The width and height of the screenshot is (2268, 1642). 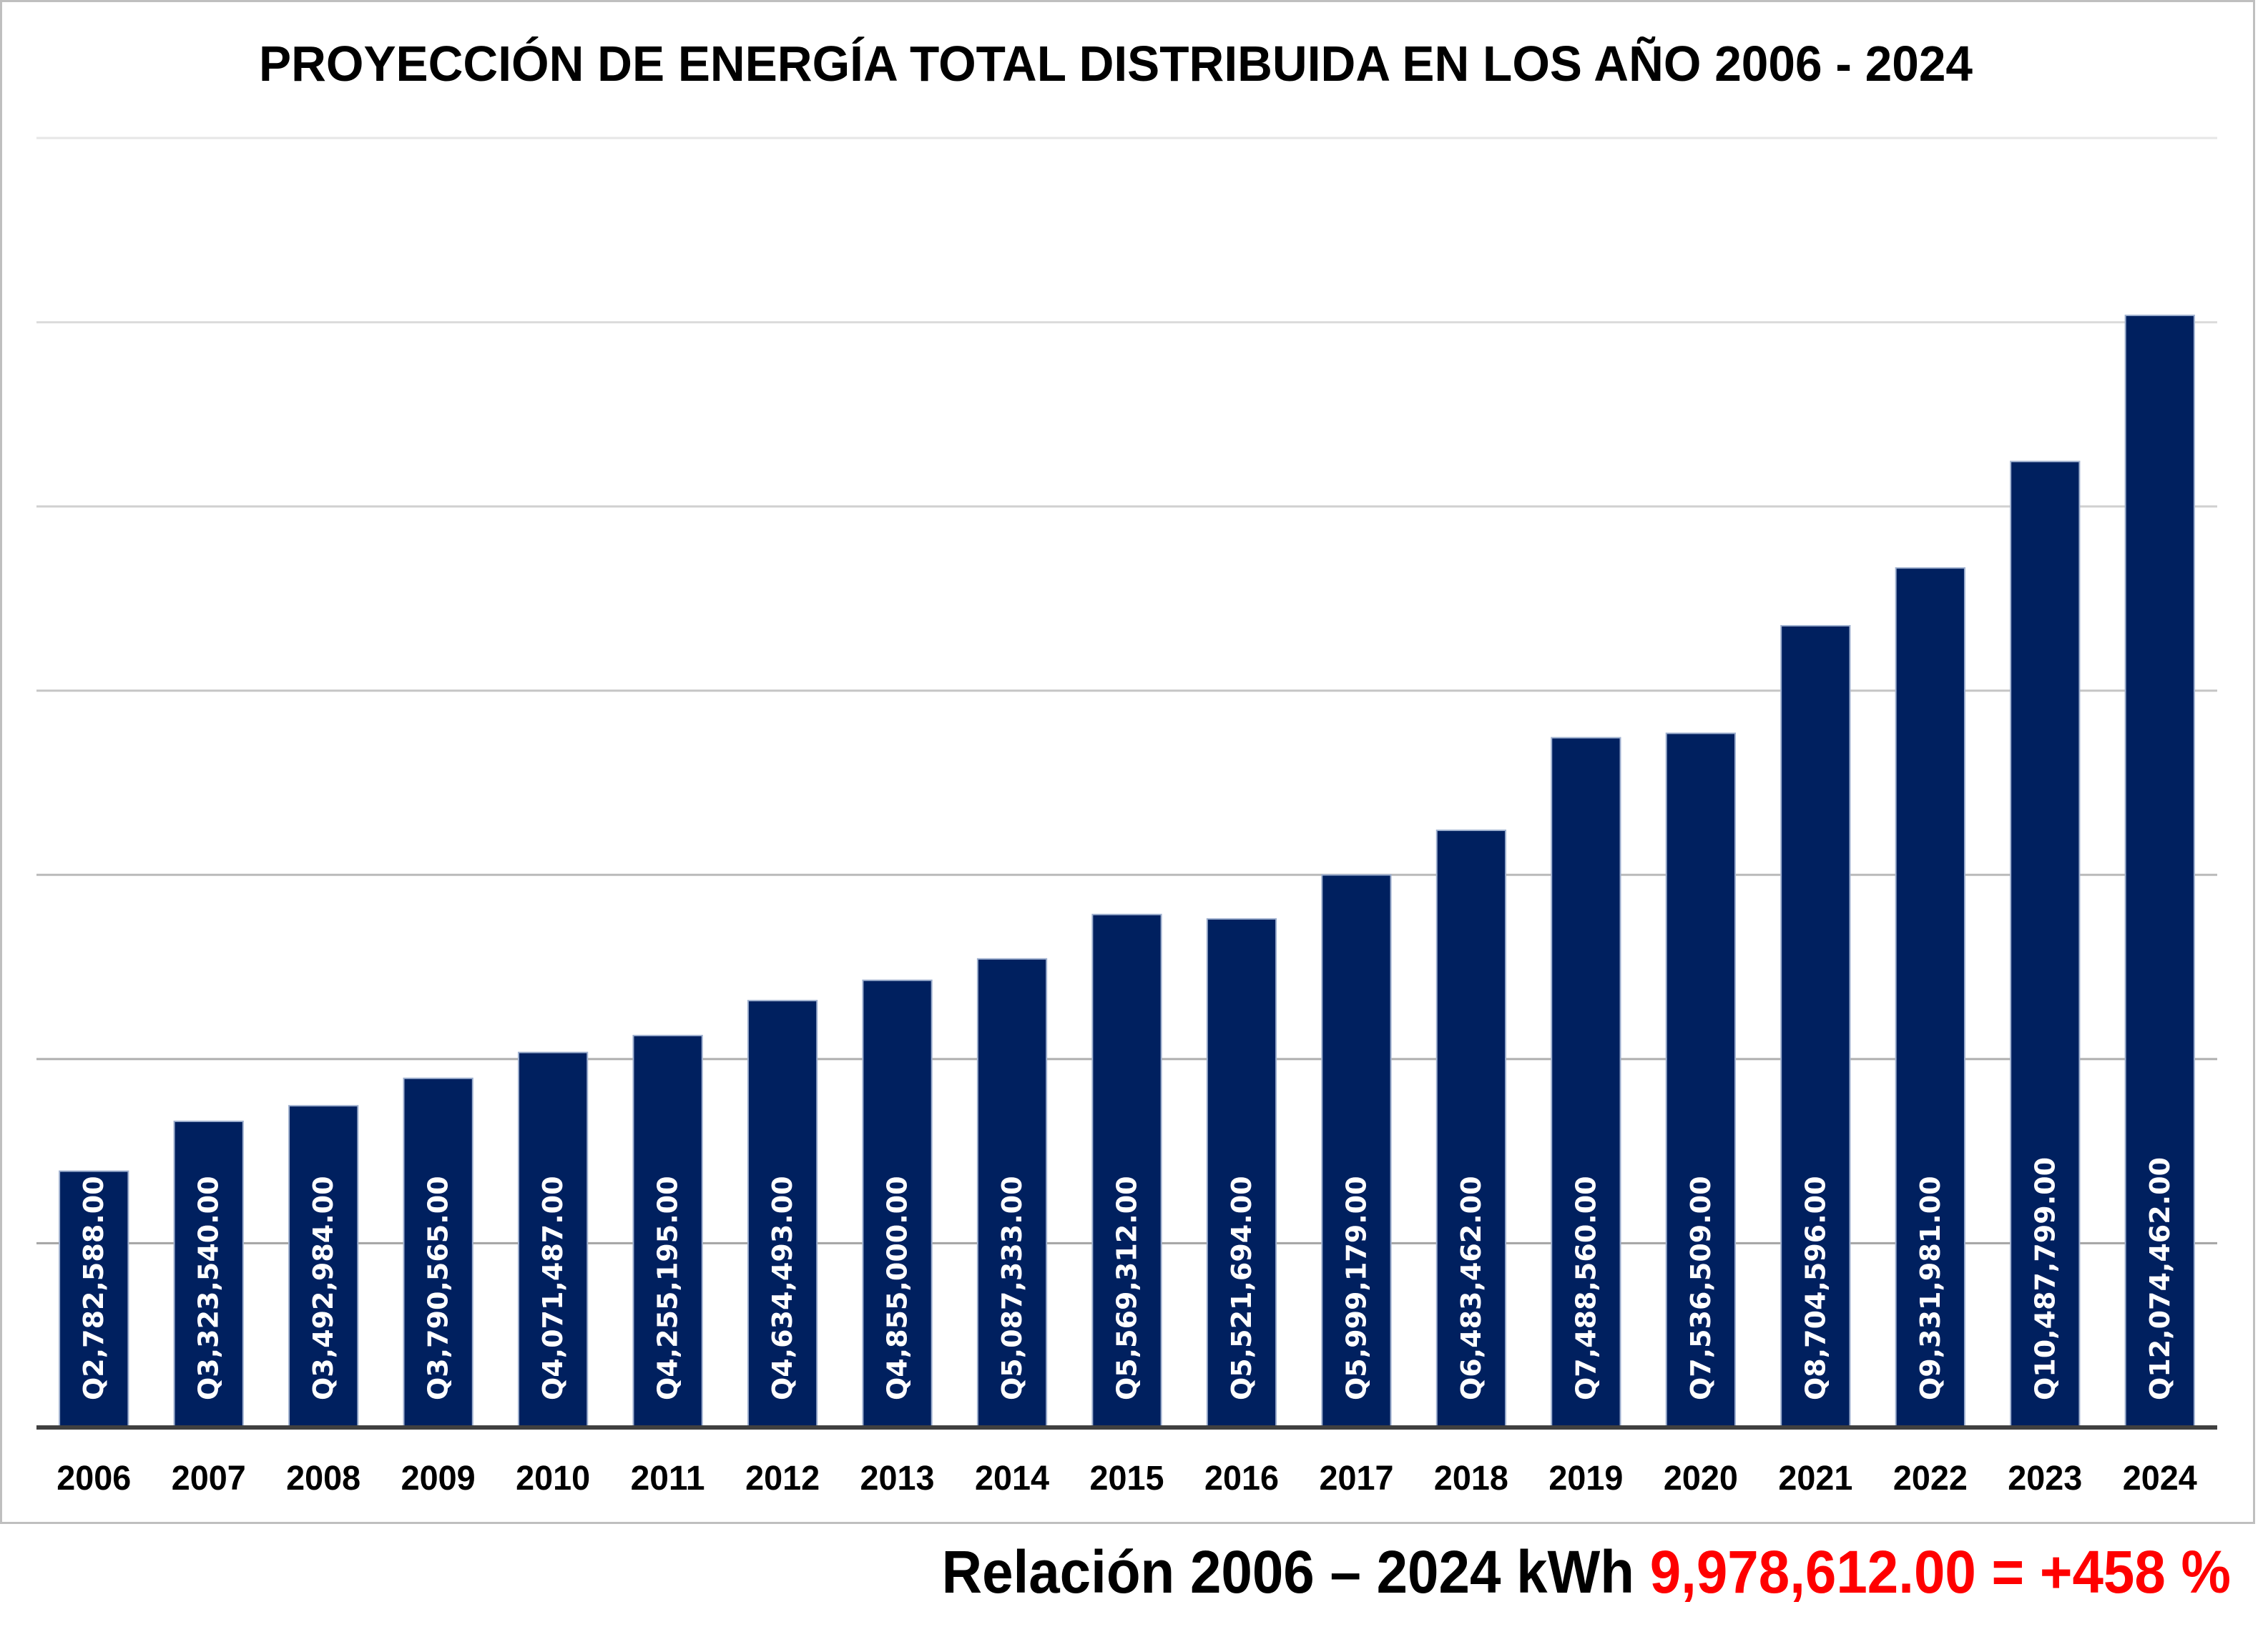 What do you see at coordinates (1471, 1479) in the screenshot?
I see `x-tick-label: 2018` at bounding box center [1471, 1479].